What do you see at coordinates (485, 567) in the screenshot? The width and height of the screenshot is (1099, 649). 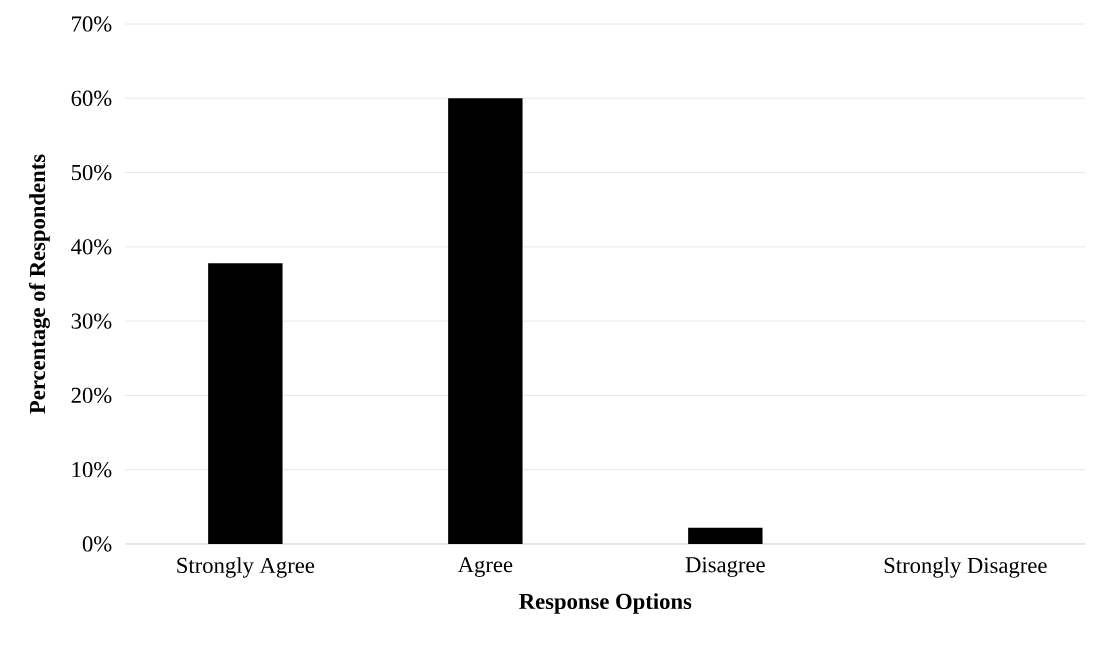 I see `x-tick-label: Agree` at bounding box center [485, 567].